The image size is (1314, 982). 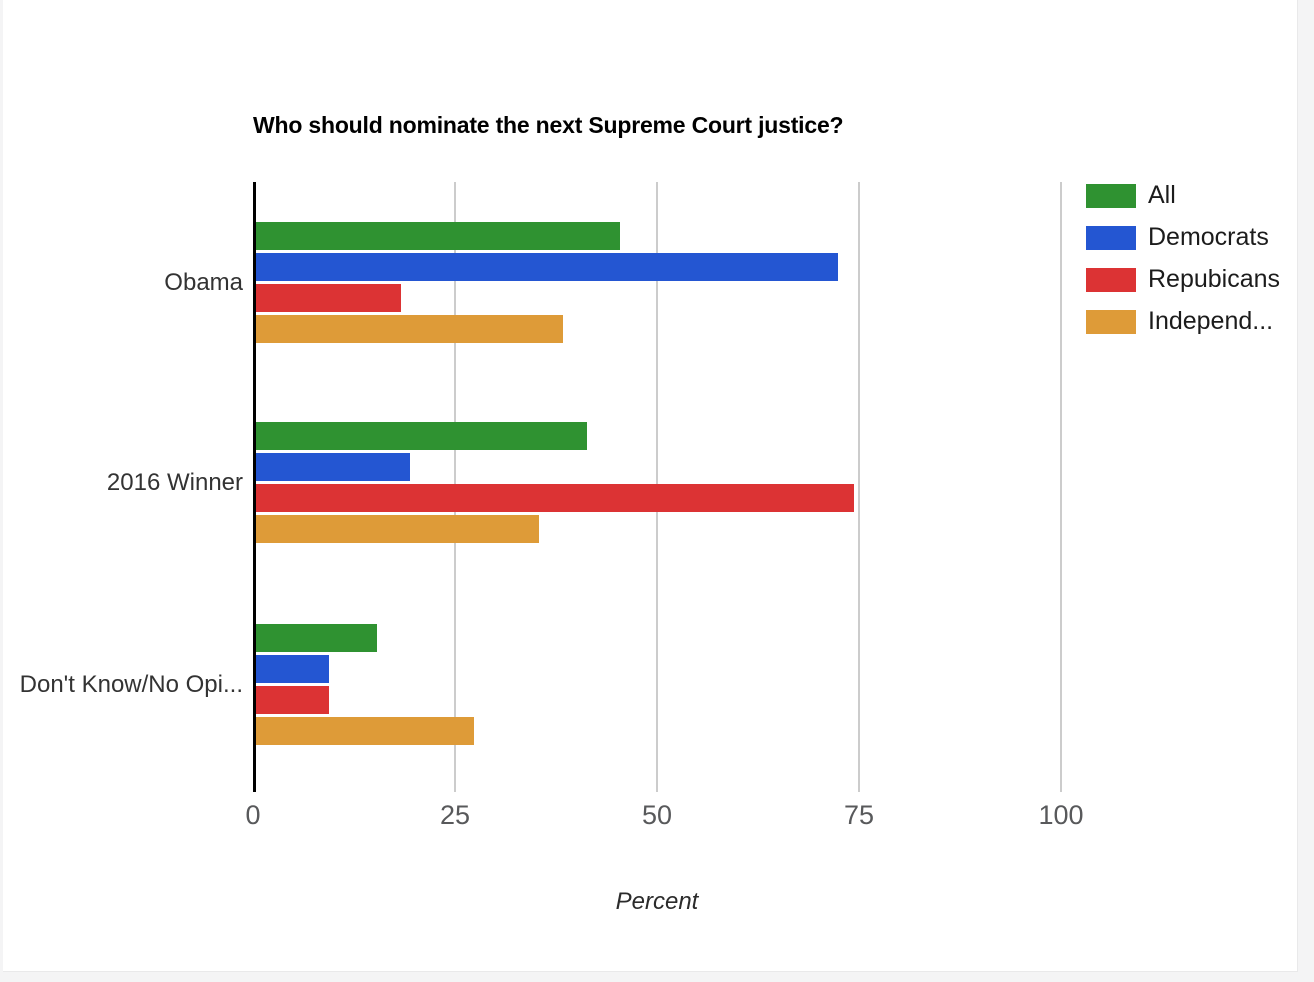 What do you see at coordinates (1208, 237) in the screenshot?
I see `legend-label: Democrats` at bounding box center [1208, 237].